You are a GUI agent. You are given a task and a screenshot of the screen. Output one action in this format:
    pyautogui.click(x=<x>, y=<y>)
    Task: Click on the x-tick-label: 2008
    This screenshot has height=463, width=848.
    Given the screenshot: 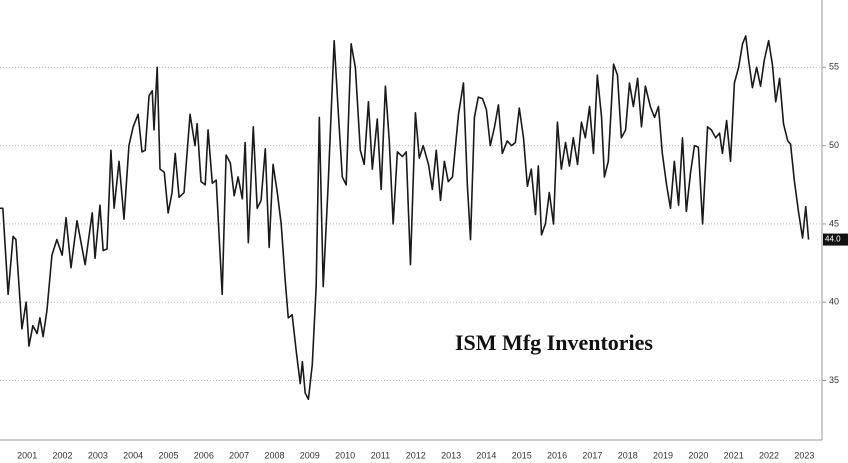 What is the action you would take?
    pyautogui.click(x=274, y=455)
    